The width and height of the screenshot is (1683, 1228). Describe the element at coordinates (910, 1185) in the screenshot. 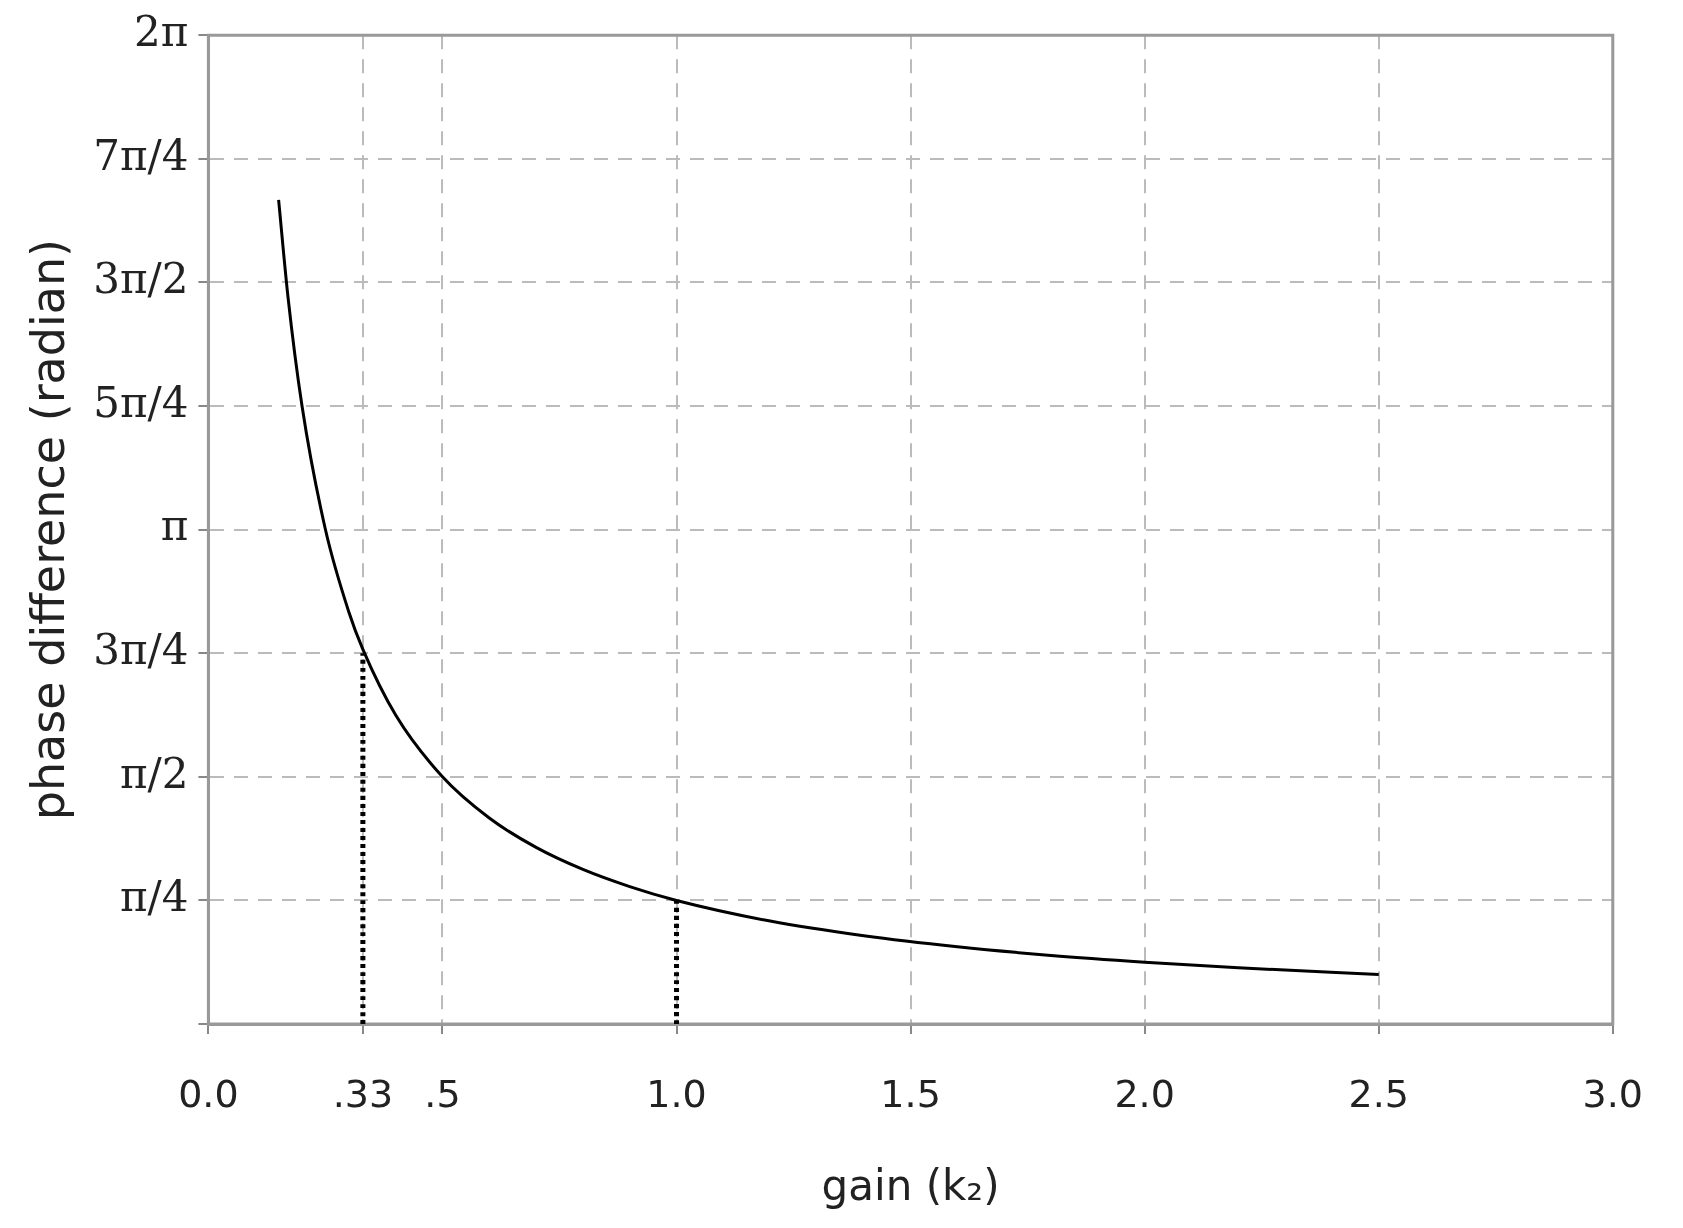

I see `x-axis-title: gain (k₂)` at that location.